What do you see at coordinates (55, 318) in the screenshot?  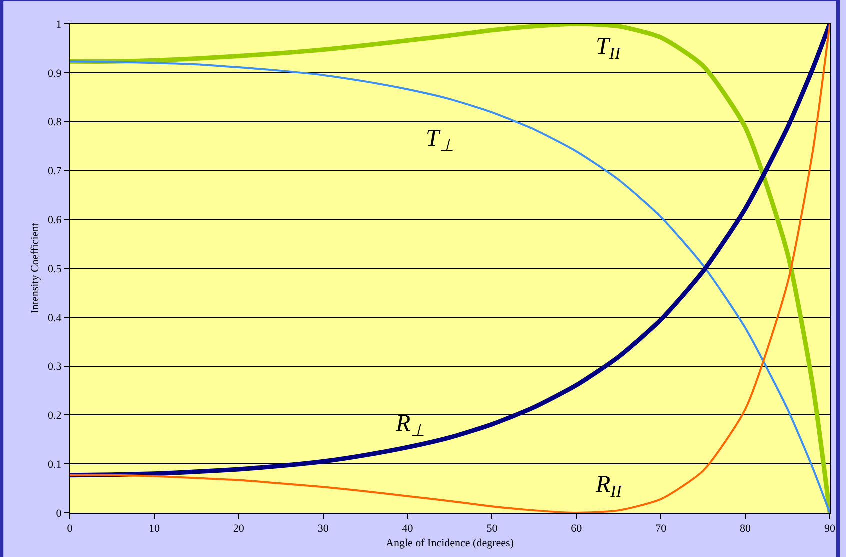 I see `y-tick-label: 0.4` at bounding box center [55, 318].